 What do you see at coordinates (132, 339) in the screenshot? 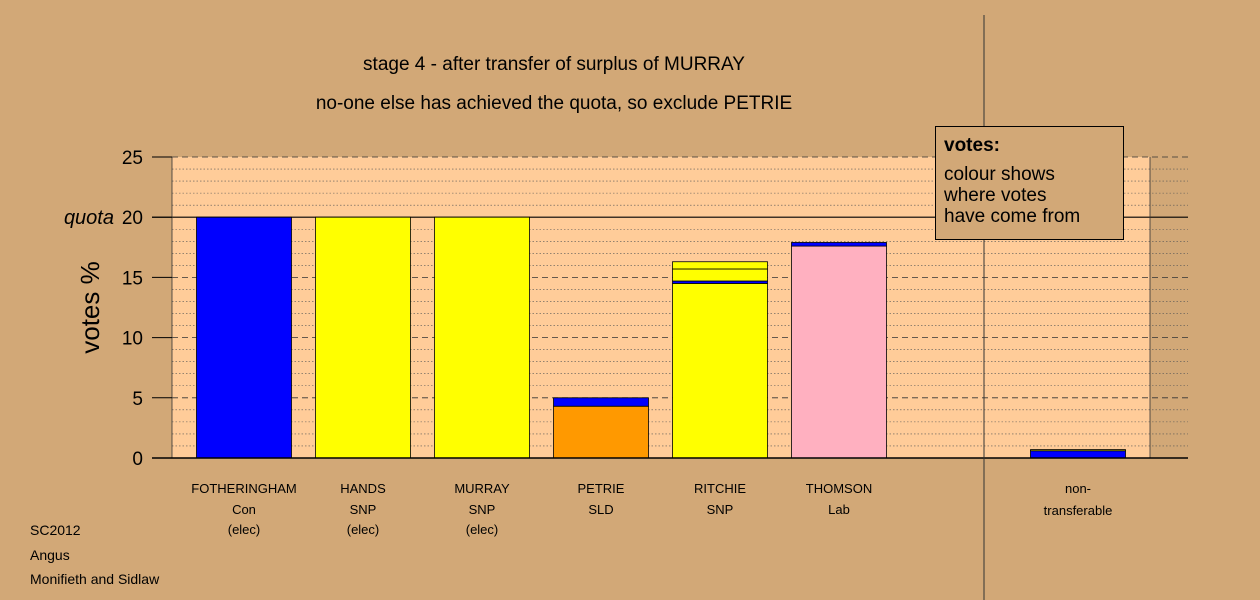
I see `y-tick-label: 10` at bounding box center [132, 339].